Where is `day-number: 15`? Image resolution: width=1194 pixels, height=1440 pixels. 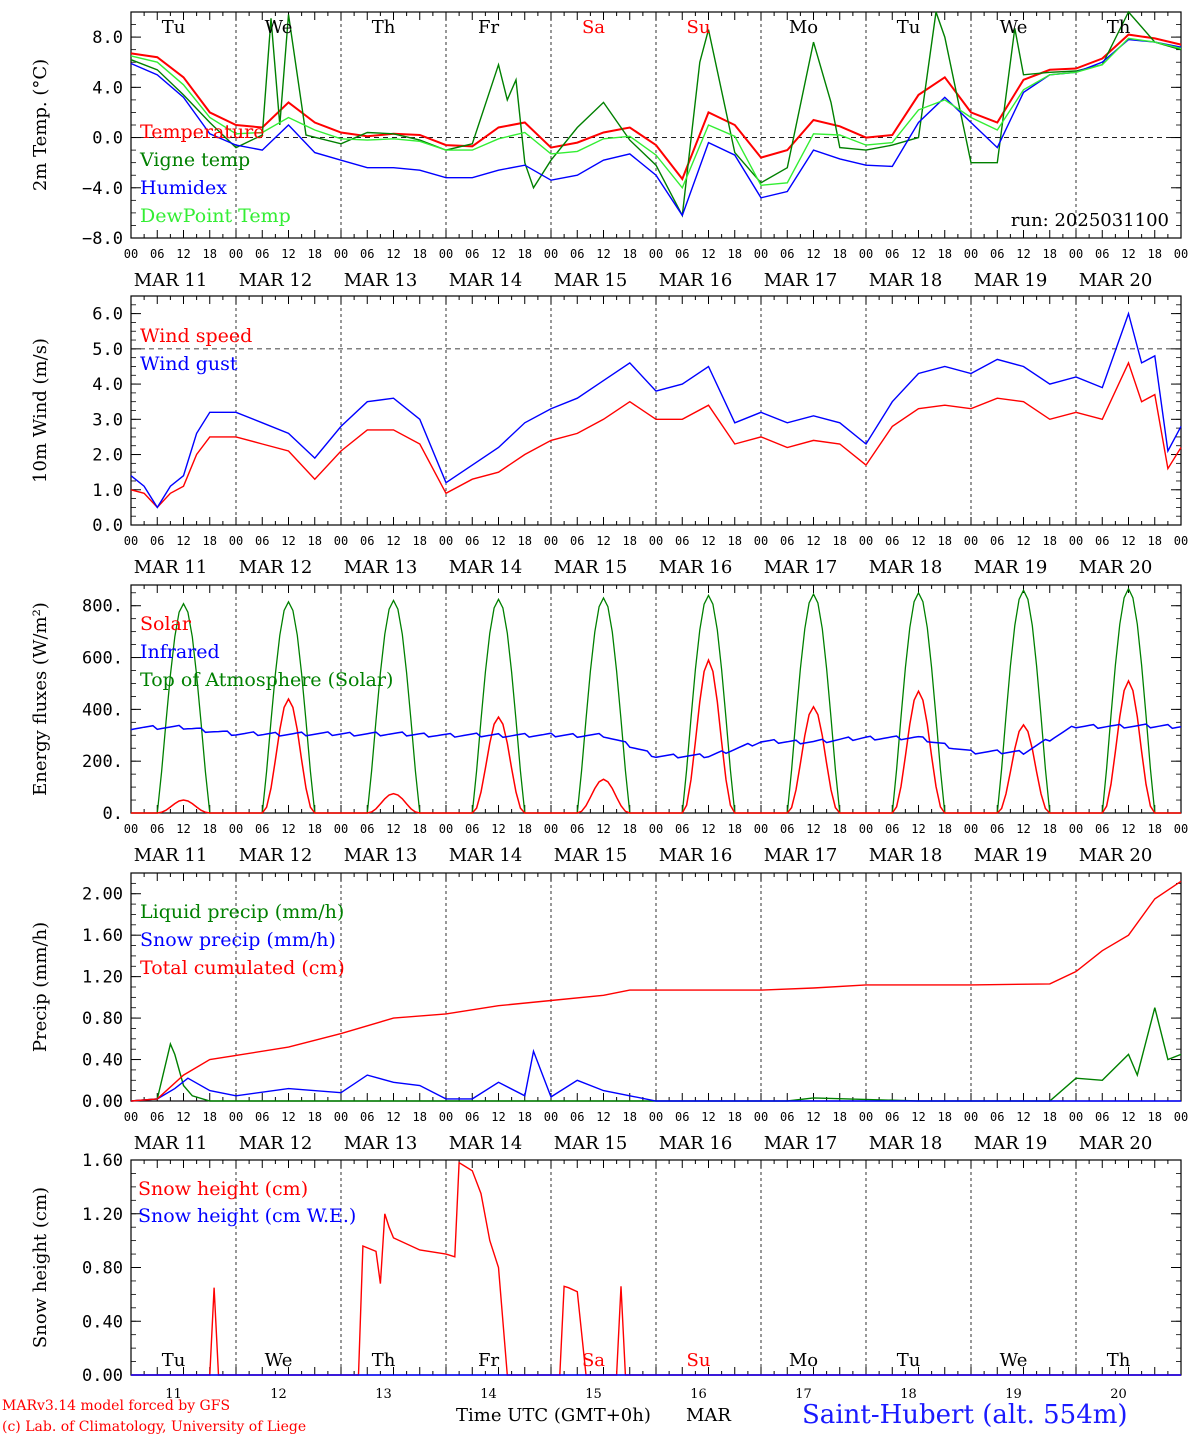 day-number: 15 is located at coordinates (593, 1394).